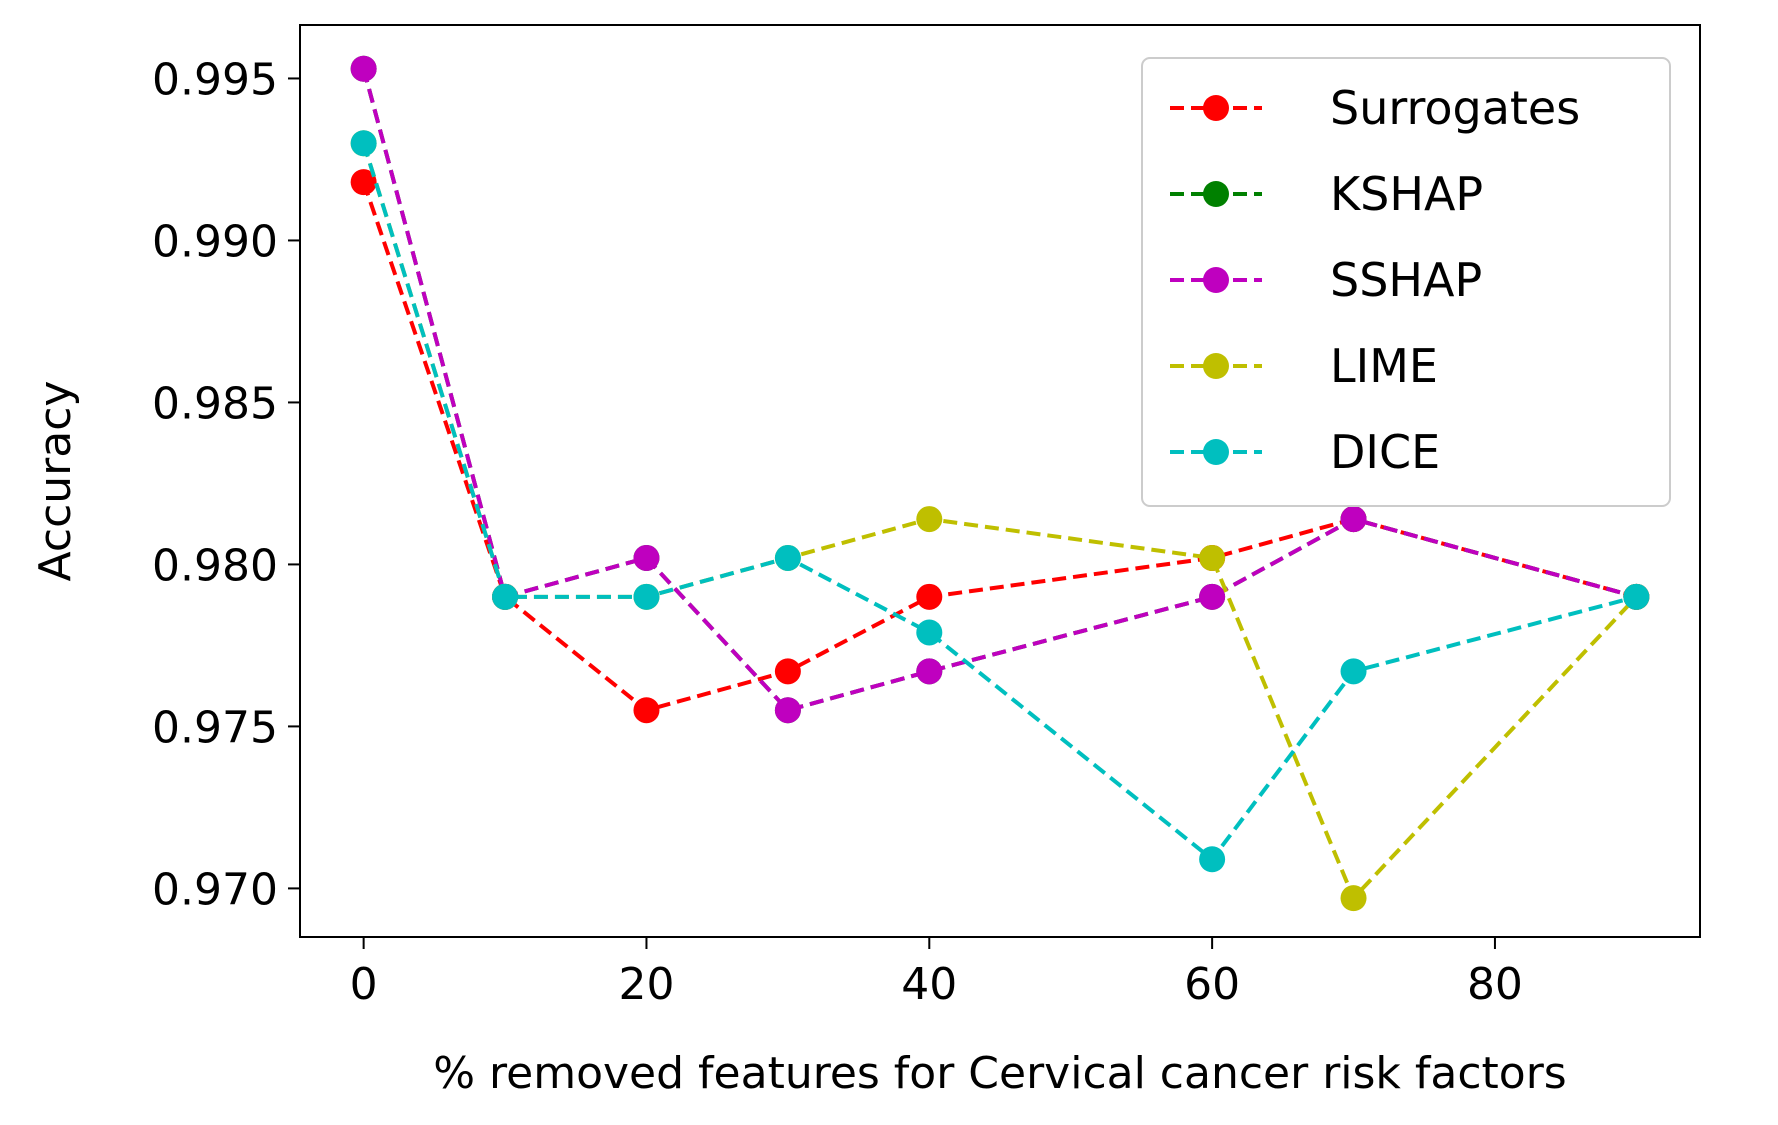 This screenshot has height=1125, width=1778. Describe the element at coordinates (1406, 194) in the screenshot. I see `legend-label: KSHAP` at that location.